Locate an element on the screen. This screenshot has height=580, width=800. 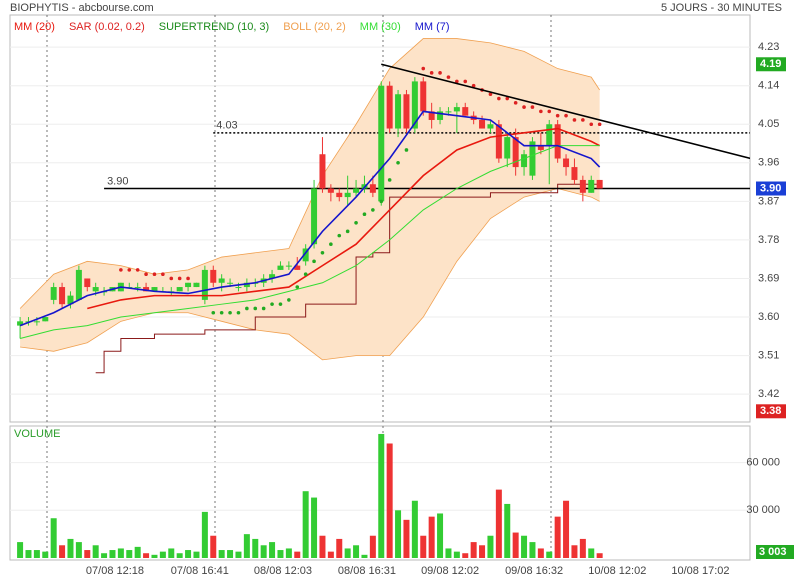
price-badge-label: 4.19 is located at coordinates (770, 64).